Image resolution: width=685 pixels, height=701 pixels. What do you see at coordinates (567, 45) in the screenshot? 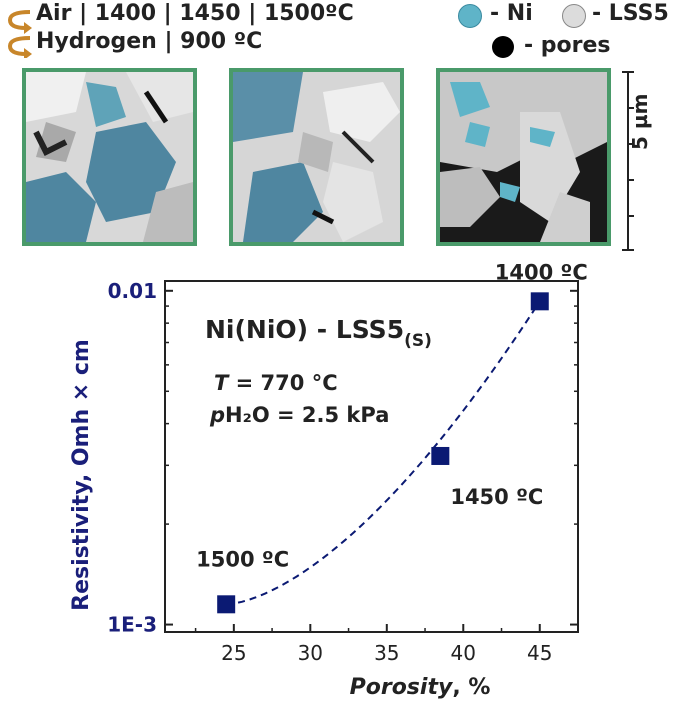
I see `pores-legend-label: - pores` at bounding box center [567, 45].